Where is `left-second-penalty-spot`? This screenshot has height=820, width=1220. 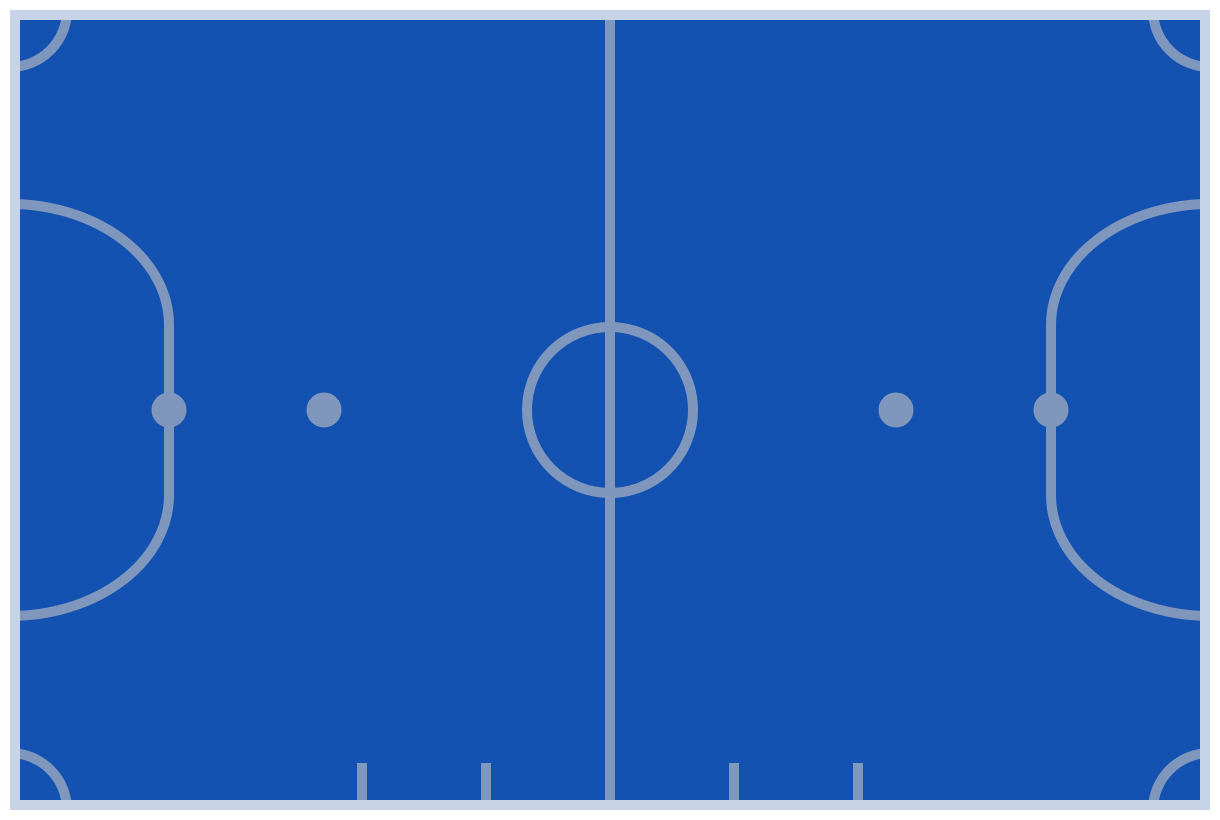
left-second-penalty-spot is located at coordinates (324, 410).